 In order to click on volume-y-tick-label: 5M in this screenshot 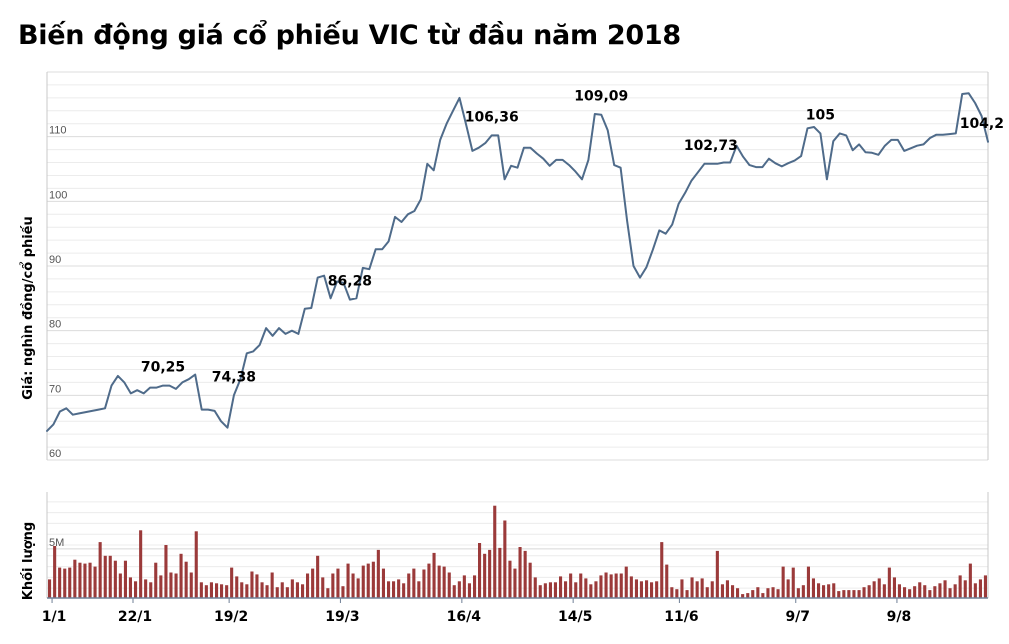, I will do `click(56, 543)`.